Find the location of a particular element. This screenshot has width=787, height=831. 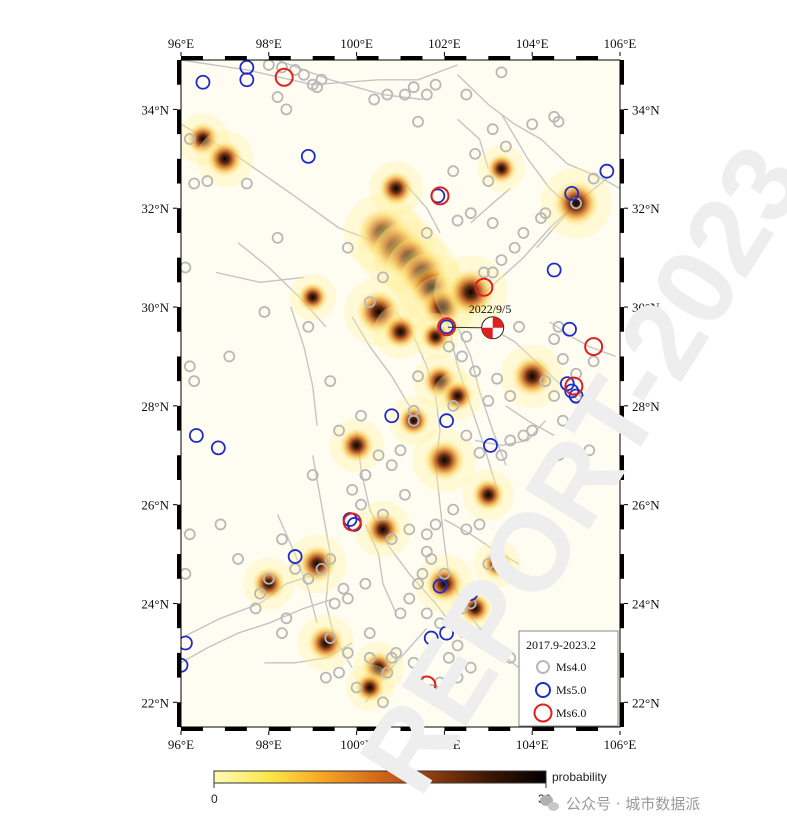

lon-tick-label-bottom: 100°E is located at coordinates (356, 744).